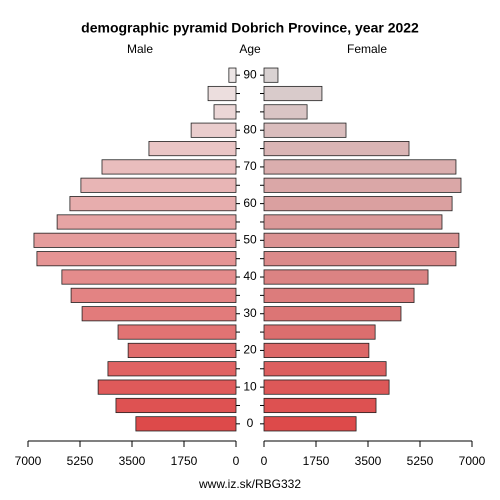  Describe the element at coordinates (250, 129) in the screenshot. I see `y-tick-label: 80` at that location.